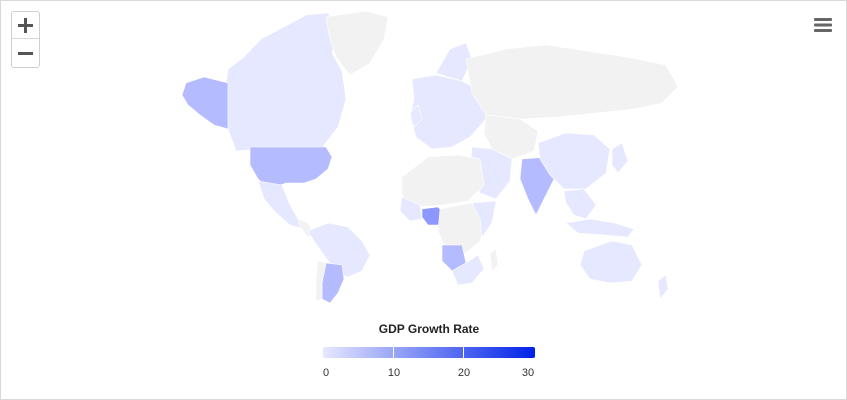 The width and height of the screenshot is (847, 400). What do you see at coordinates (580, 204) in the screenshot?
I see `region-southeast-asia` at bounding box center [580, 204].